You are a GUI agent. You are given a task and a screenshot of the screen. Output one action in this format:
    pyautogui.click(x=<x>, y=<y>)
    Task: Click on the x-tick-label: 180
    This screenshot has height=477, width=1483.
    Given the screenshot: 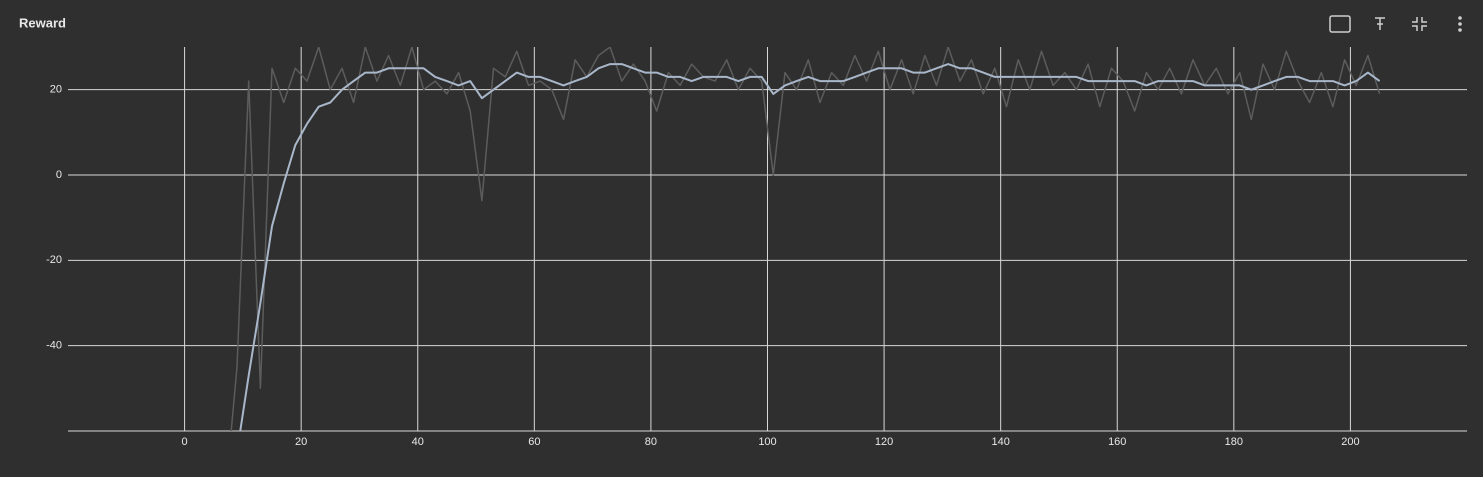 What is the action you would take?
    pyautogui.click(x=1234, y=442)
    